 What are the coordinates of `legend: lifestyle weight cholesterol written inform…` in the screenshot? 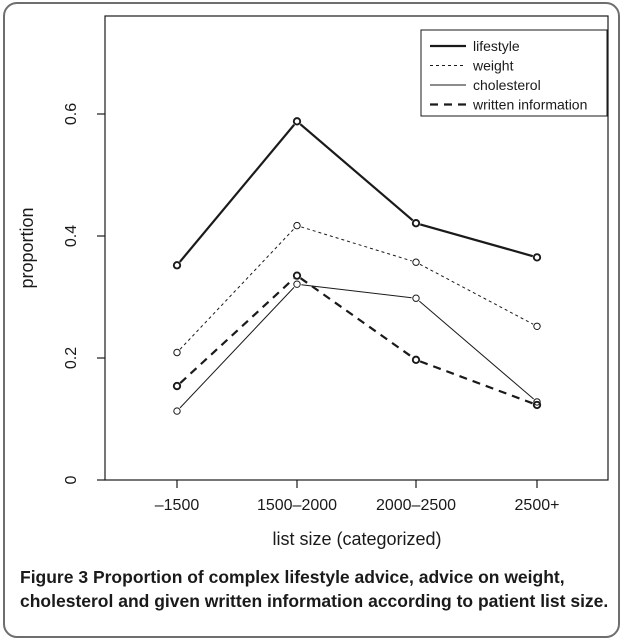 It's located at (514, 73).